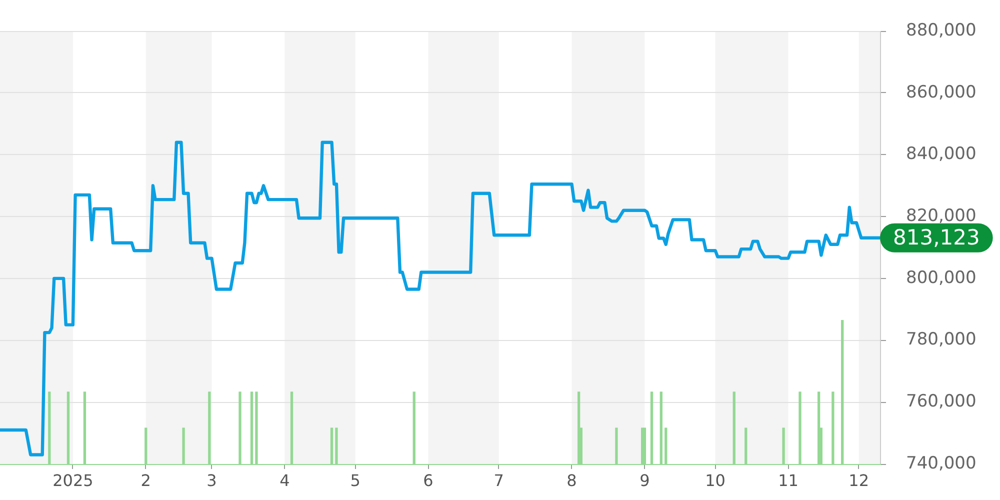 This screenshot has height=500, width=1000. Describe the element at coordinates (355, 480) in the screenshot. I see `x-tick-label: 5` at that location.